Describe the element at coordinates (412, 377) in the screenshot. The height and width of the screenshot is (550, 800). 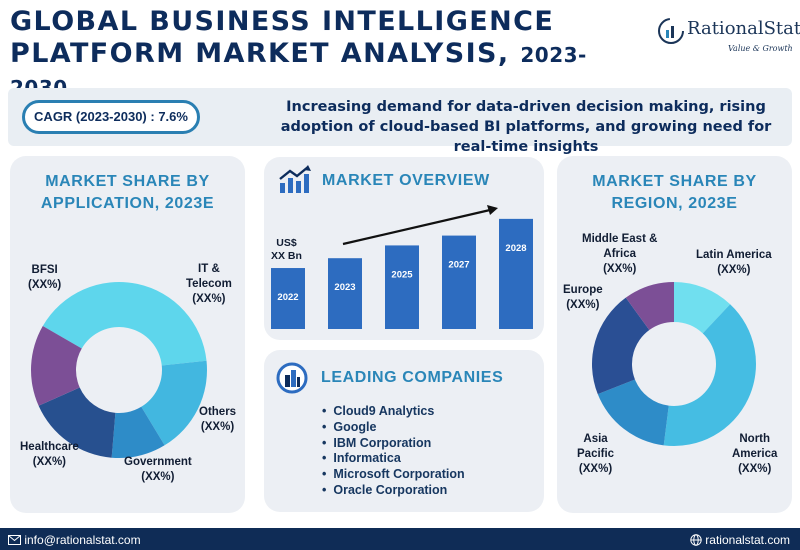
I see `companies-panel-title: LEADING COMPANIES` at that location.